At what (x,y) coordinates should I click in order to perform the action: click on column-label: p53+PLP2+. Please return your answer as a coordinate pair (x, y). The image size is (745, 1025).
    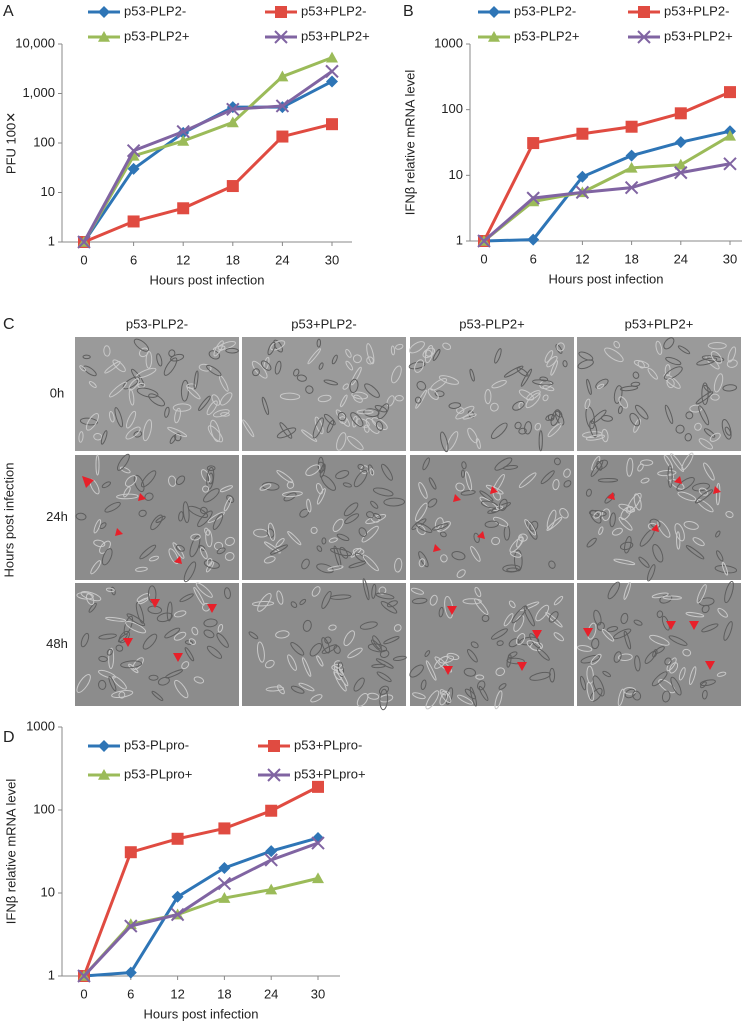
    Looking at the image, I should click on (659, 323).